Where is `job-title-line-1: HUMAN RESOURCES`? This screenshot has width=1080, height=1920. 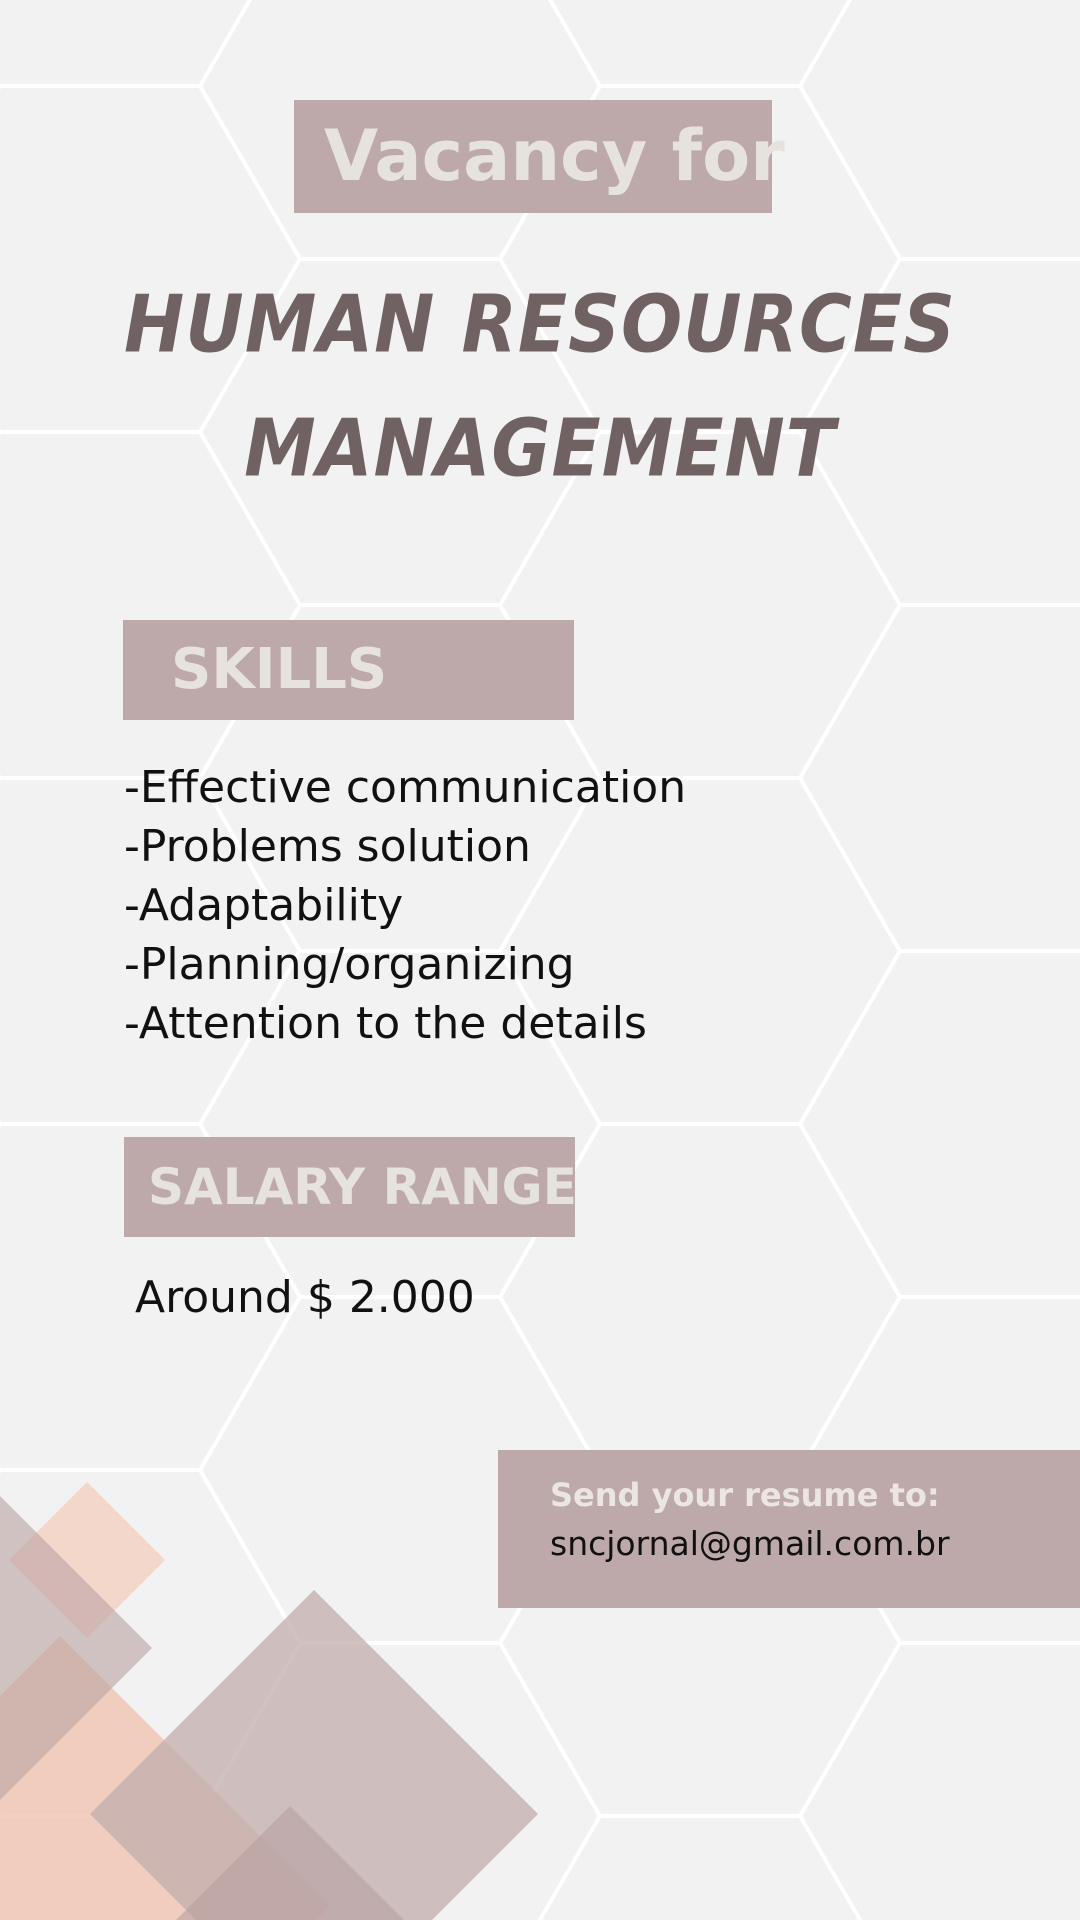
job-title-line-1: HUMAN RESOURCES is located at coordinates (540, 324).